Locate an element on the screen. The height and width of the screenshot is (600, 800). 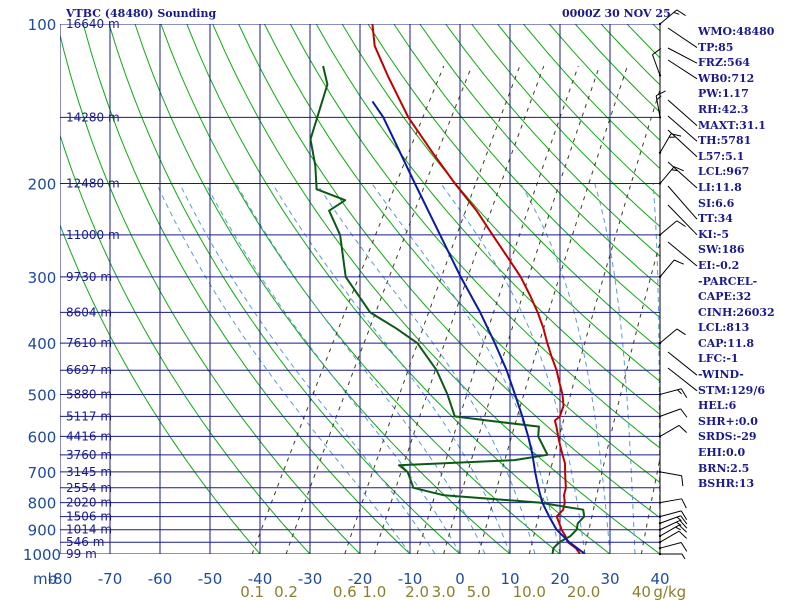
wind-barbs is located at coordinates (670, 284).